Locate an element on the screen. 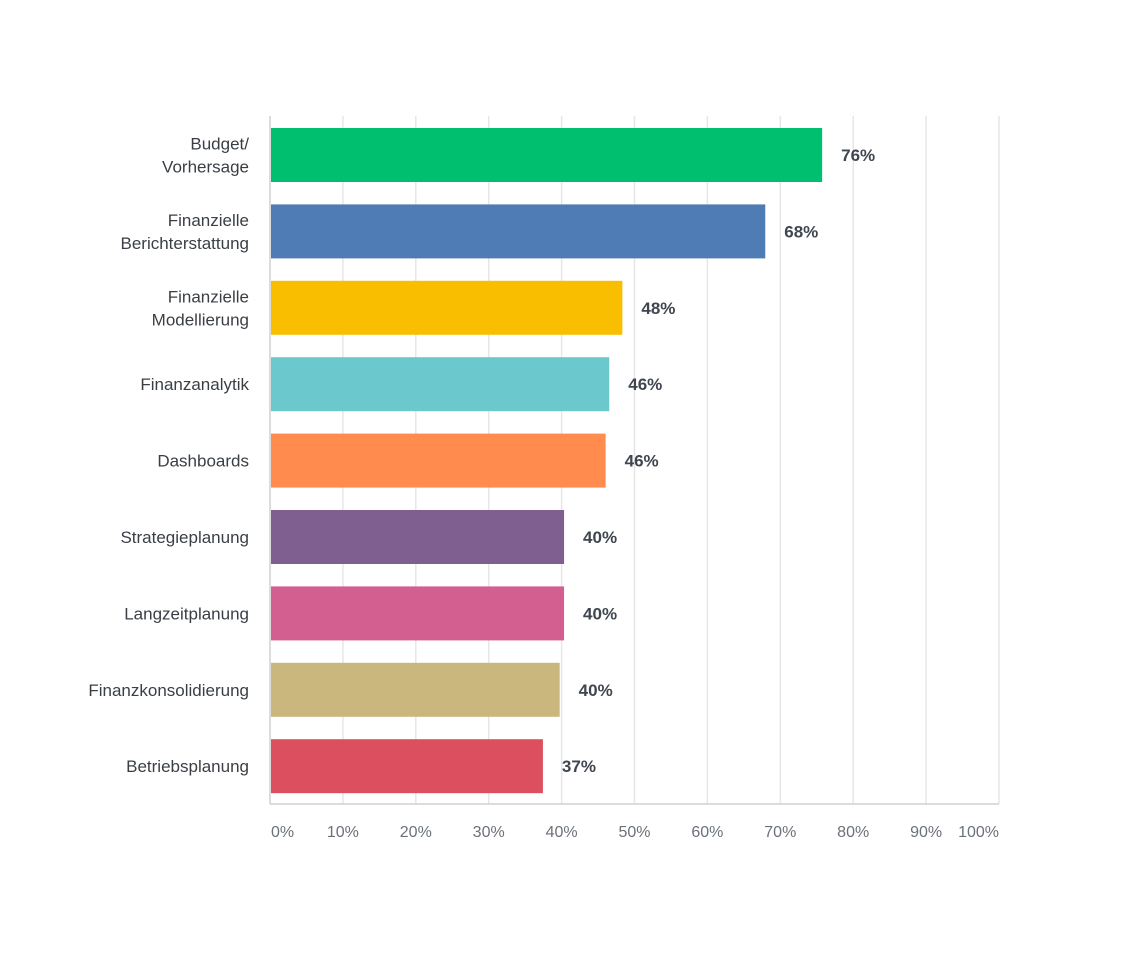 This screenshot has height=961, width=1140. category-label: Budget/ is located at coordinates (219, 144).